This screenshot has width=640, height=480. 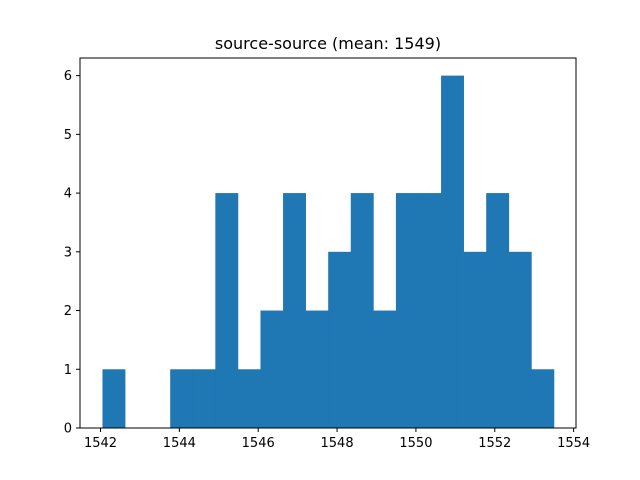 I want to click on y-tick-label: 3, so click(x=68, y=252).